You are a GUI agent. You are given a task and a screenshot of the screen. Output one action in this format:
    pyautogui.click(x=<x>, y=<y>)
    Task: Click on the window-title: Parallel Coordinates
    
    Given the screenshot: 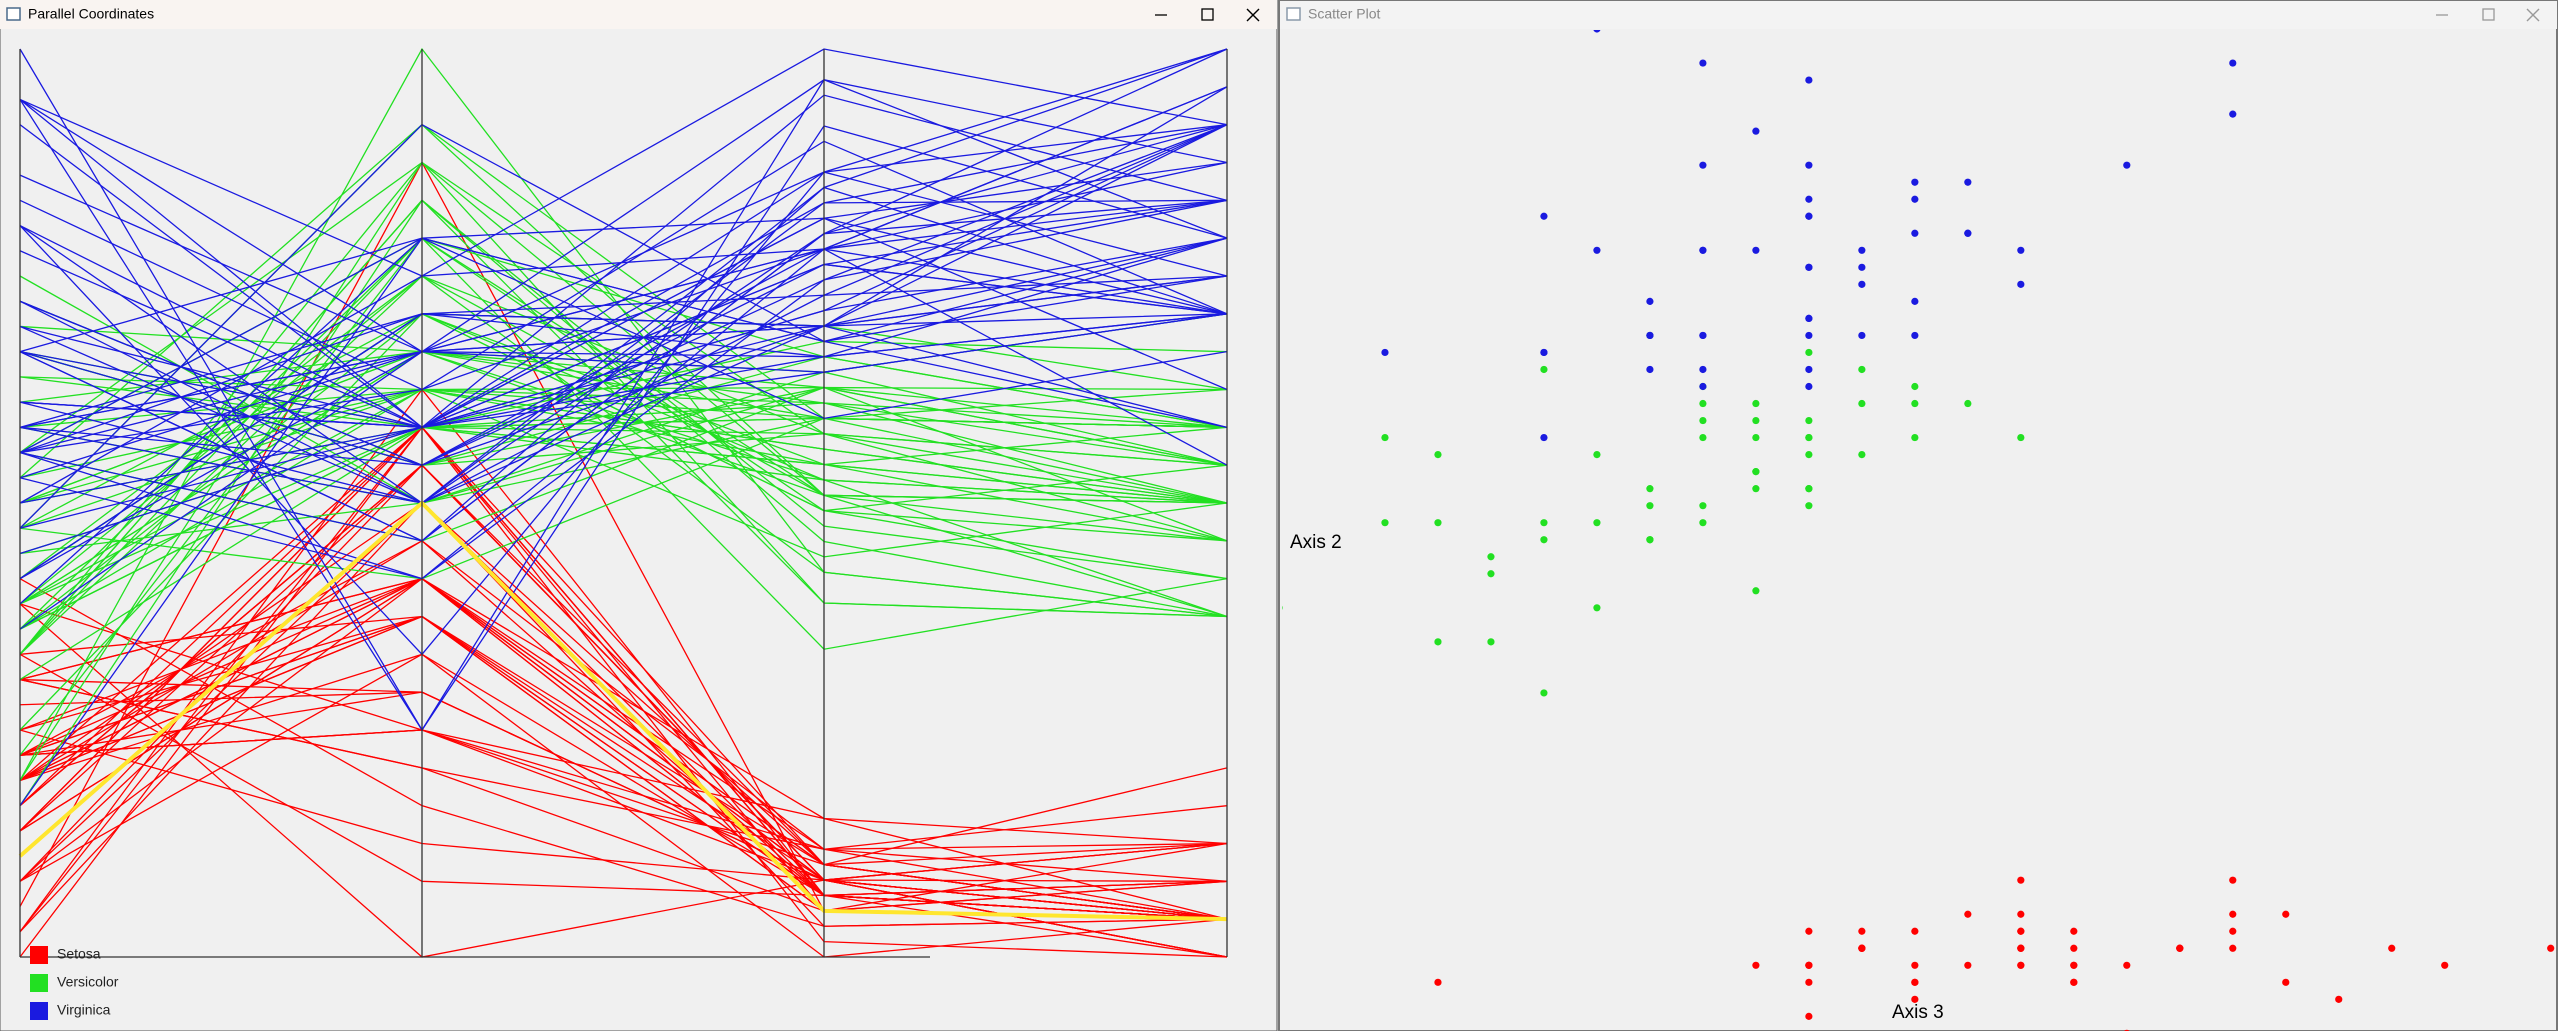 What is the action you would take?
    pyautogui.click(x=91, y=14)
    